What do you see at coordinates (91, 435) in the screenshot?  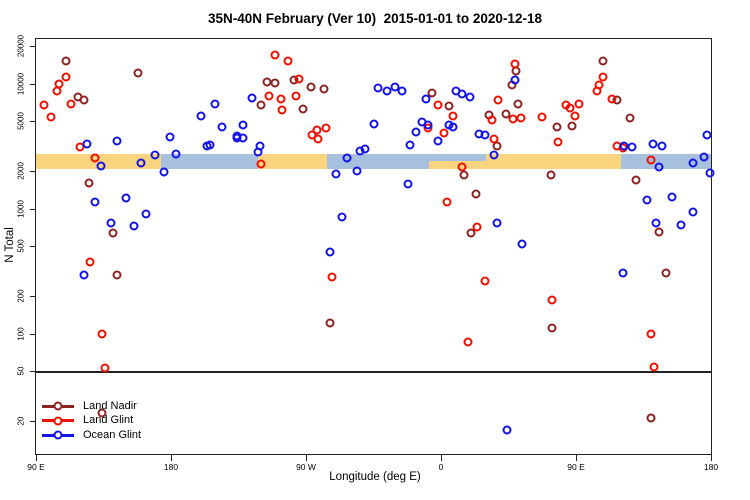 I see `legend-row: Ocean Glint` at bounding box center [91, 435].